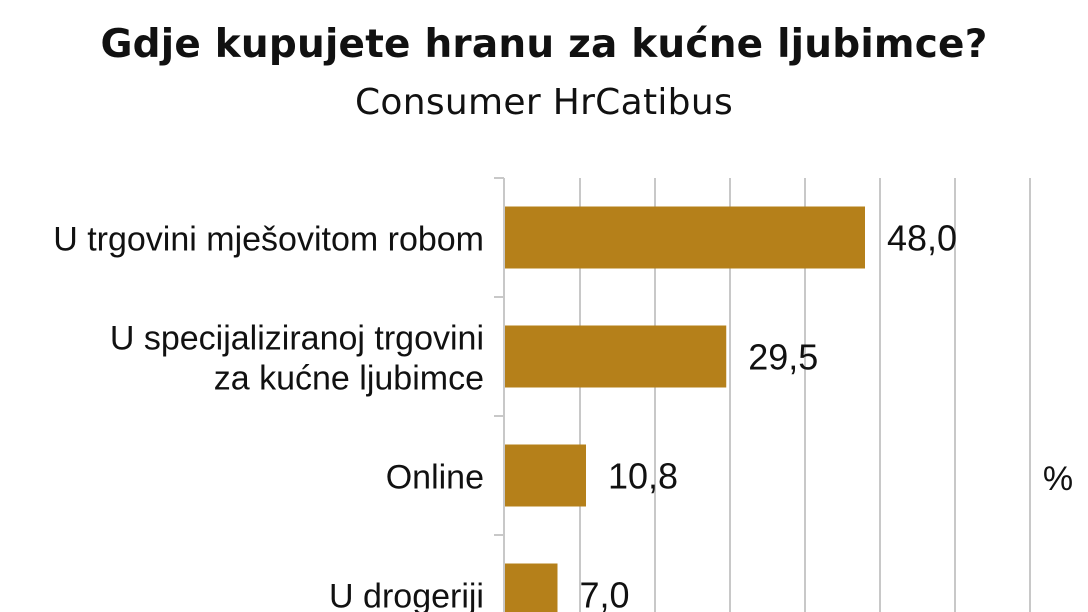  I want to click on chart-subtitle: Consumer HrCatibus, so click(544, 102).